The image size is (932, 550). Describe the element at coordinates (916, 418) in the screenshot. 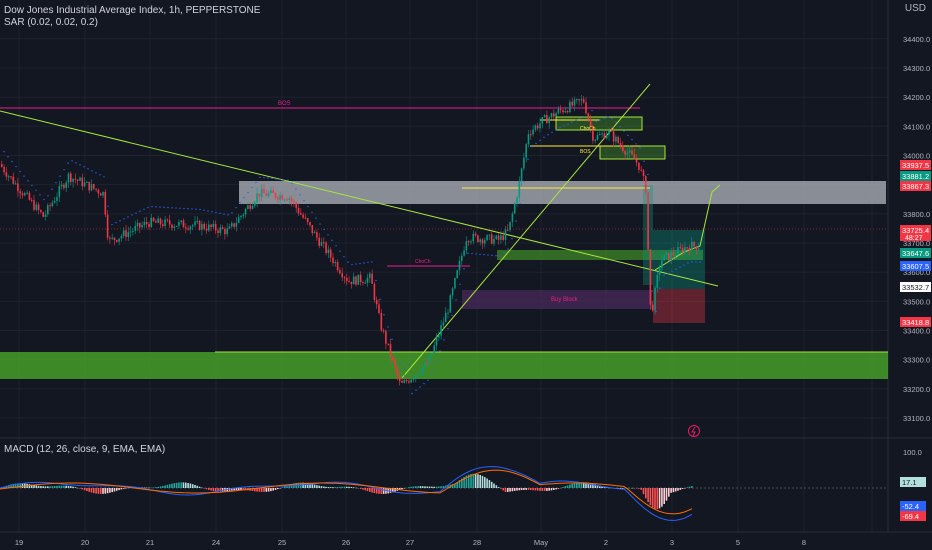

I see `price-tick: 33100.0` at that location.